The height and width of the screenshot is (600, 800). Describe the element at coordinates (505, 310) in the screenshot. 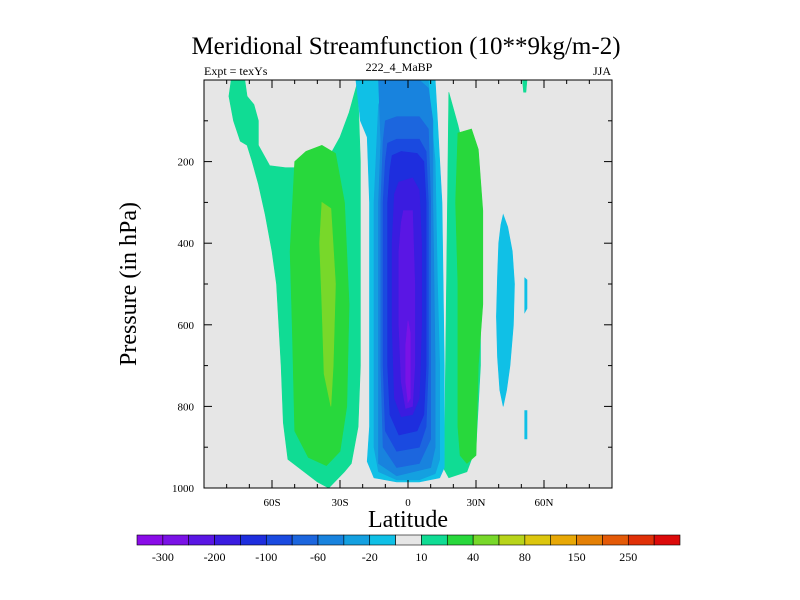

I see `contour-nh-small-blue-cell` at that location.